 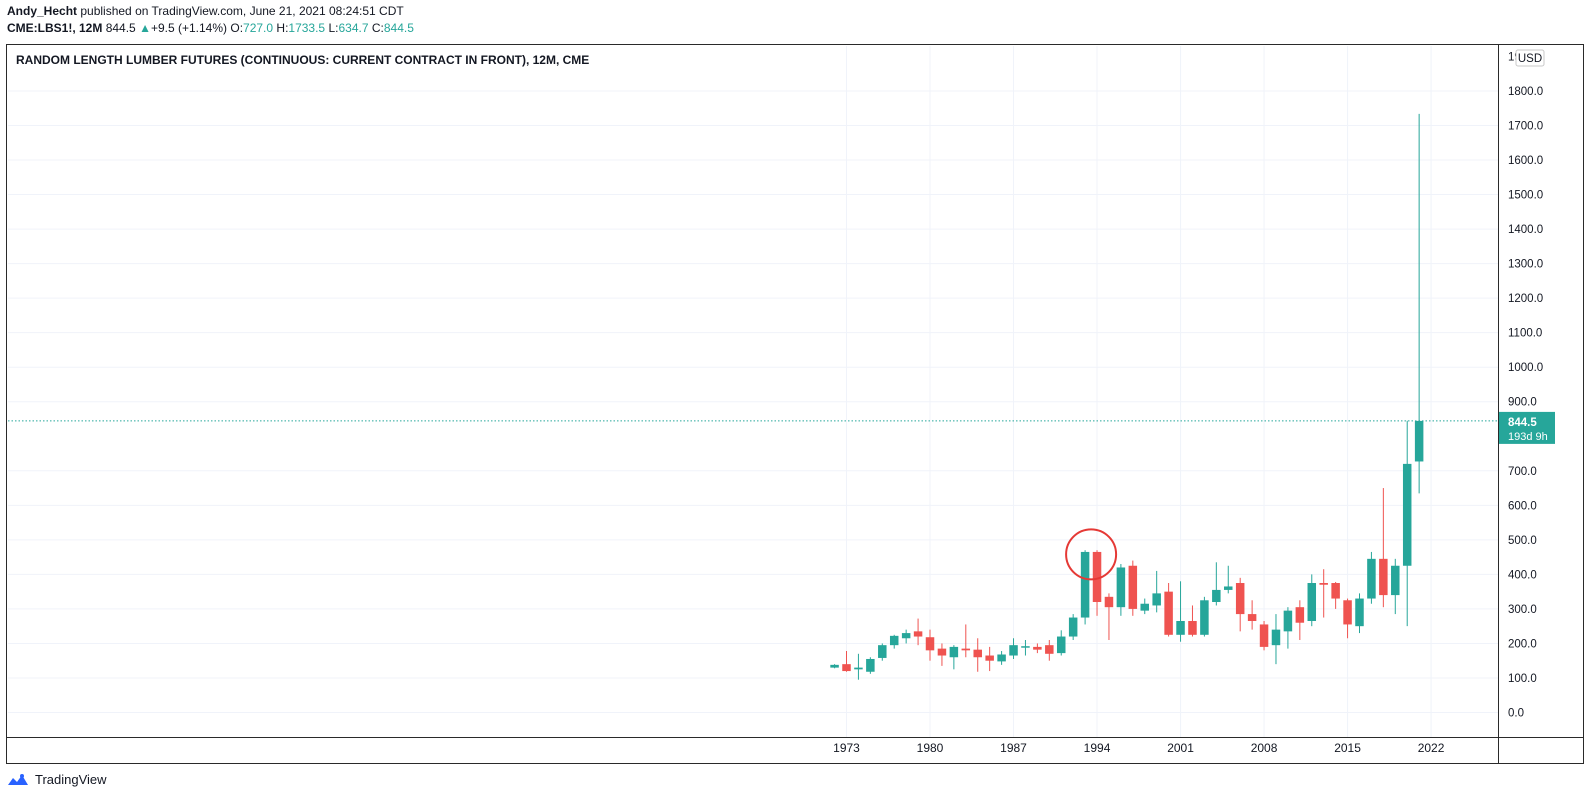 What do you see at coordinates (1097, 748) in the screenshot?
I see `x-tick-label: 1994` at bounding box center [1097, 748].